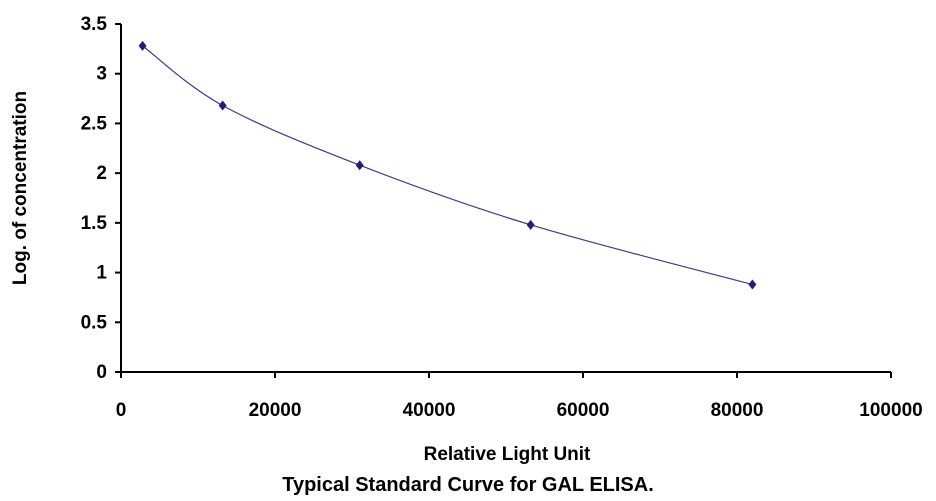  Describe the element at coordinates (94, 123) in the screenshot. I see `y-tick-label: 2.5` at that location.